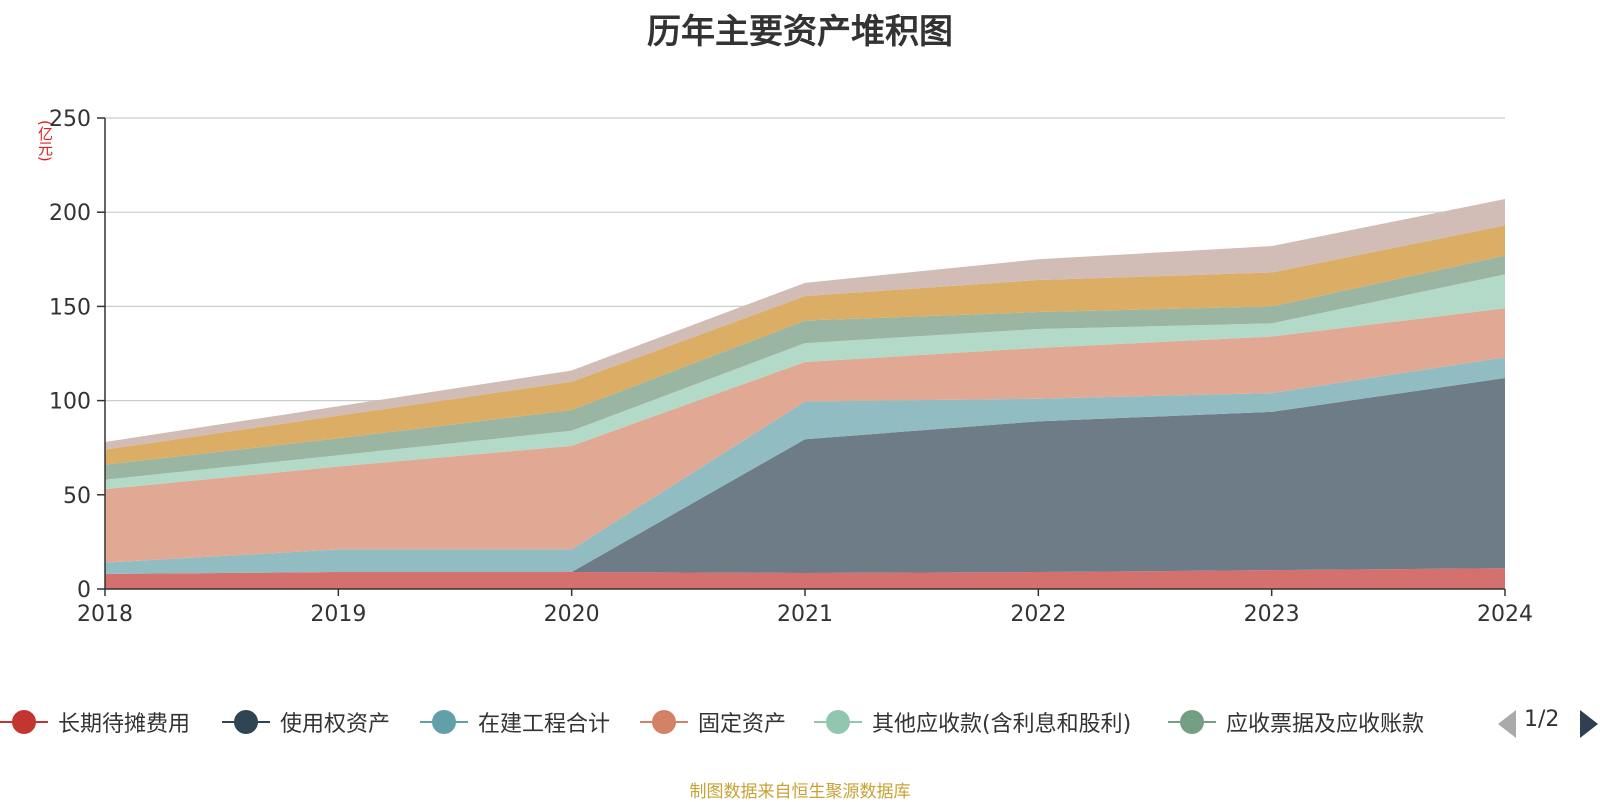 The image size is (1600, 802). Describe the element at coordinates (1038, 614) in the screenshot. I see `x-tick-label: 2022` at that location.